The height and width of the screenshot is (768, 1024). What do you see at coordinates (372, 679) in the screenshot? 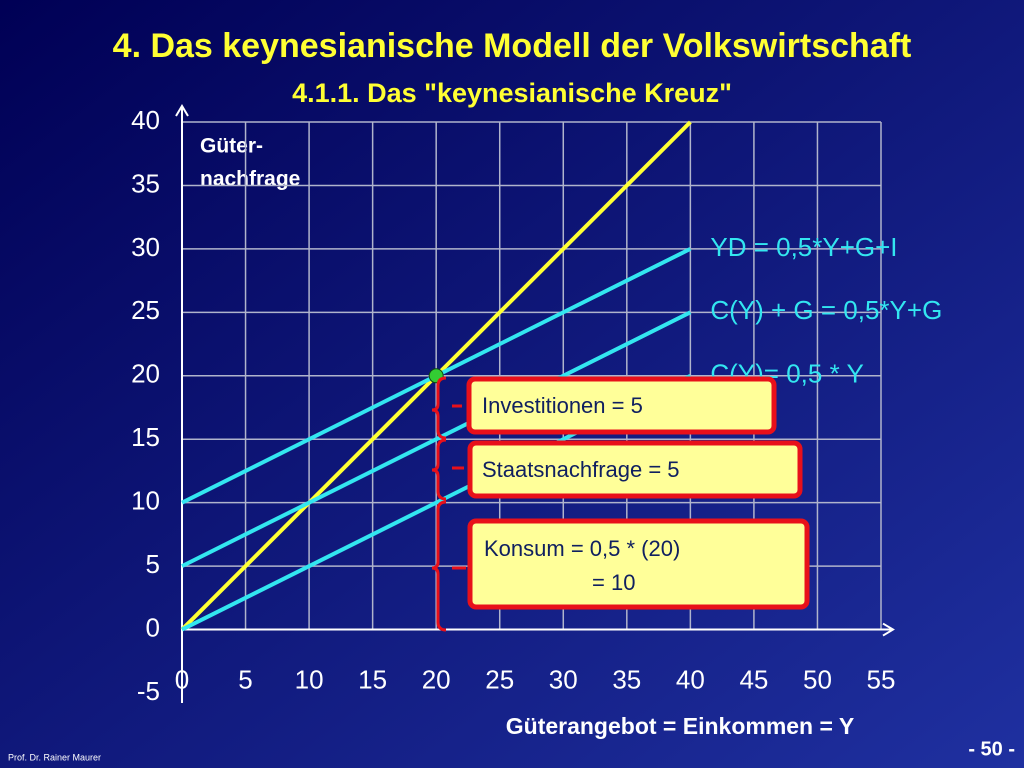
I see `x-tick-label: 15` at bounding box center [372, 679].